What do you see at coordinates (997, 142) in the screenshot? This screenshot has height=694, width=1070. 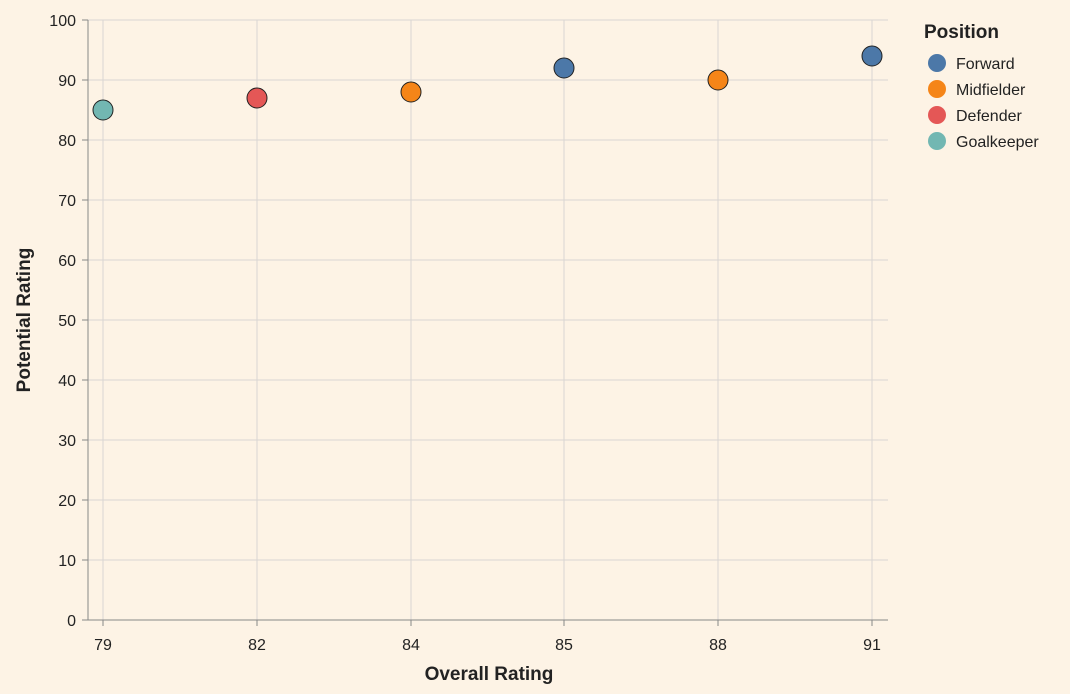 I see `legend-label-goalkeeper: Goalkeeper` at bounding box center [997, 142].